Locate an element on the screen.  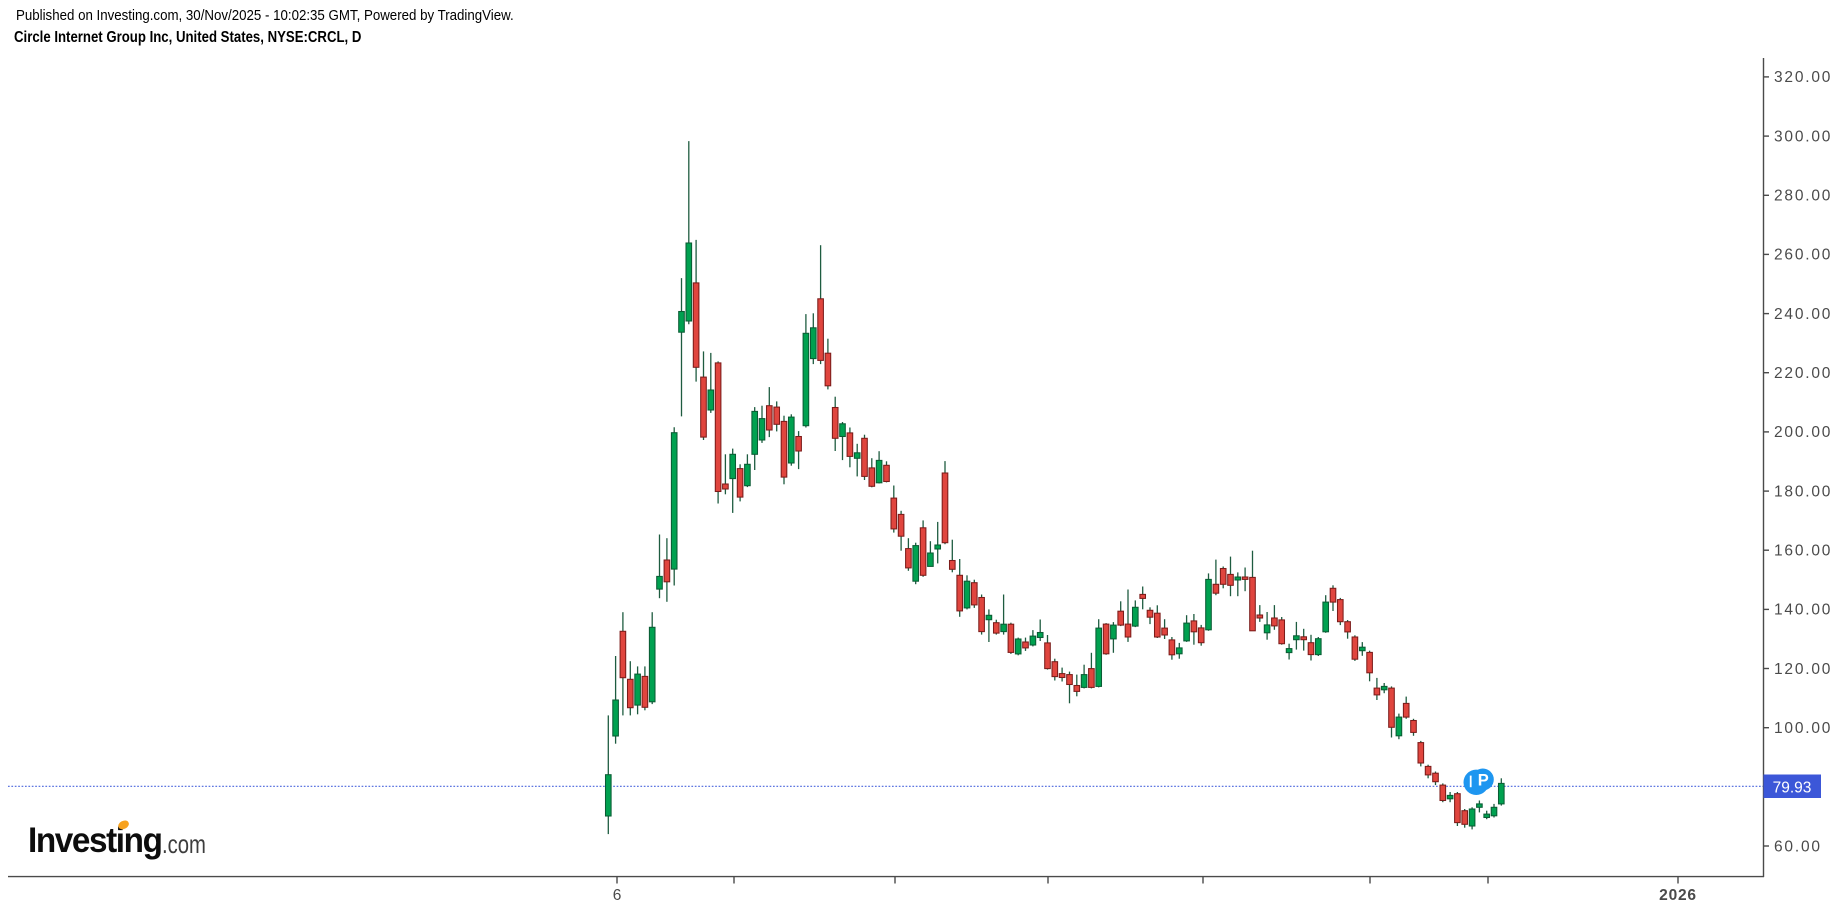
svg-text: 300.00 is located at coordinates (1803, 136).